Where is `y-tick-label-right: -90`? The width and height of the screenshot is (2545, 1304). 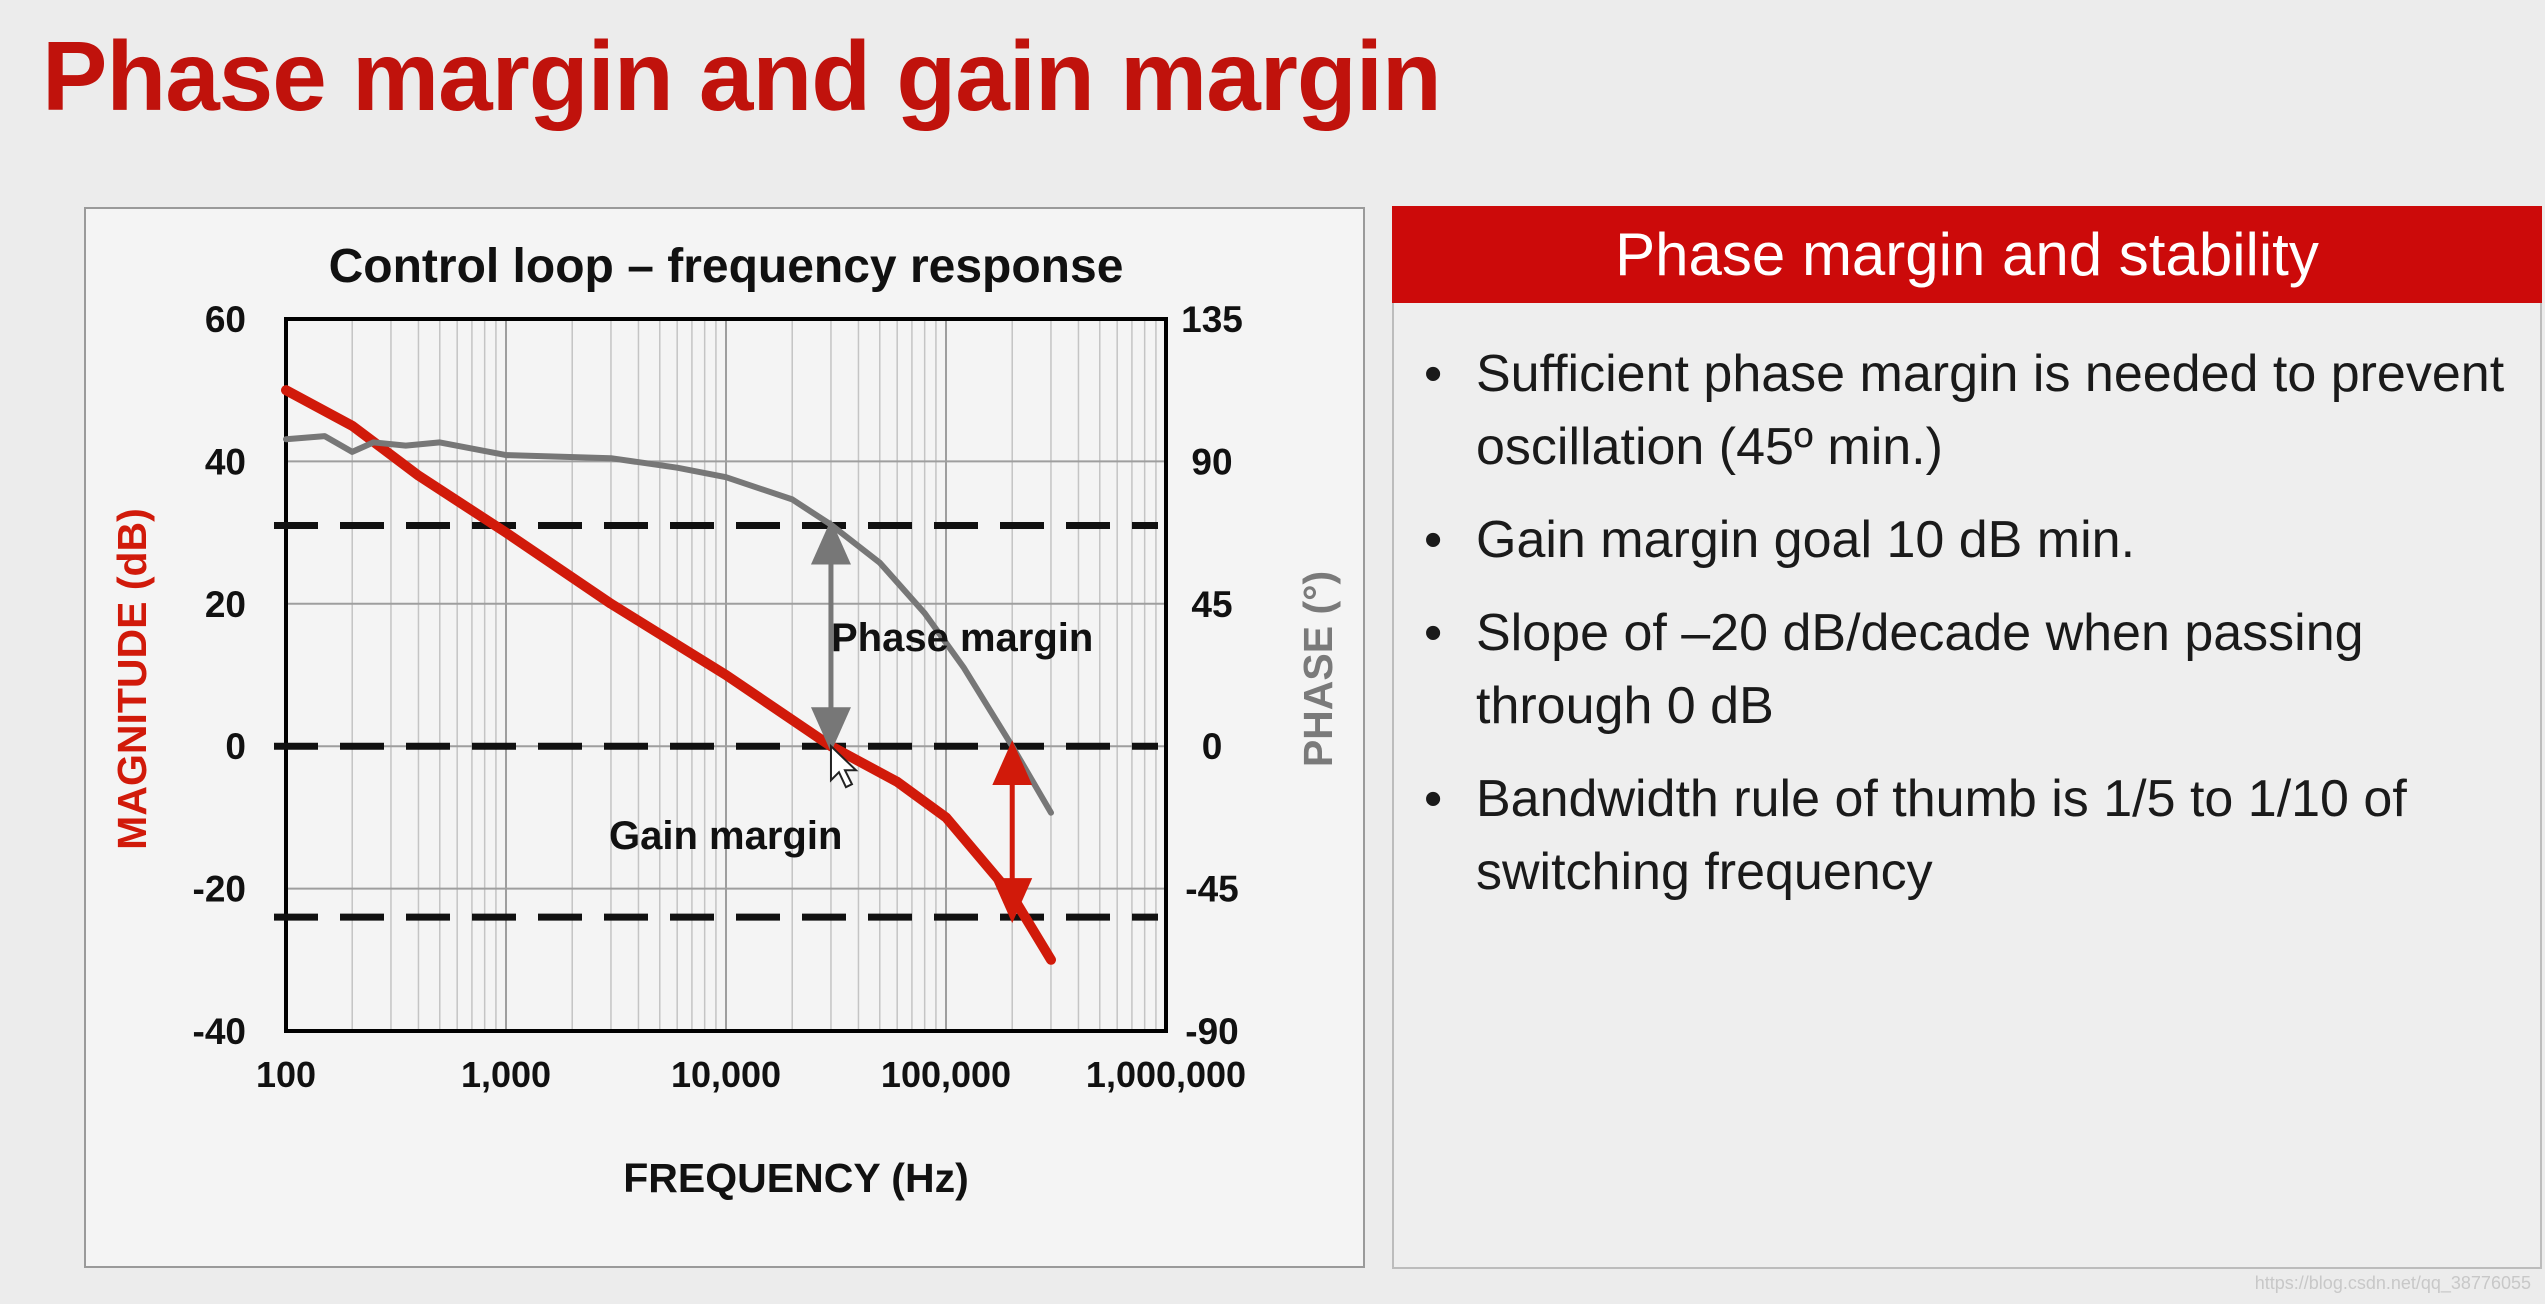 y-tick-label-right: -90 is located at coordinates (1211, 1031).